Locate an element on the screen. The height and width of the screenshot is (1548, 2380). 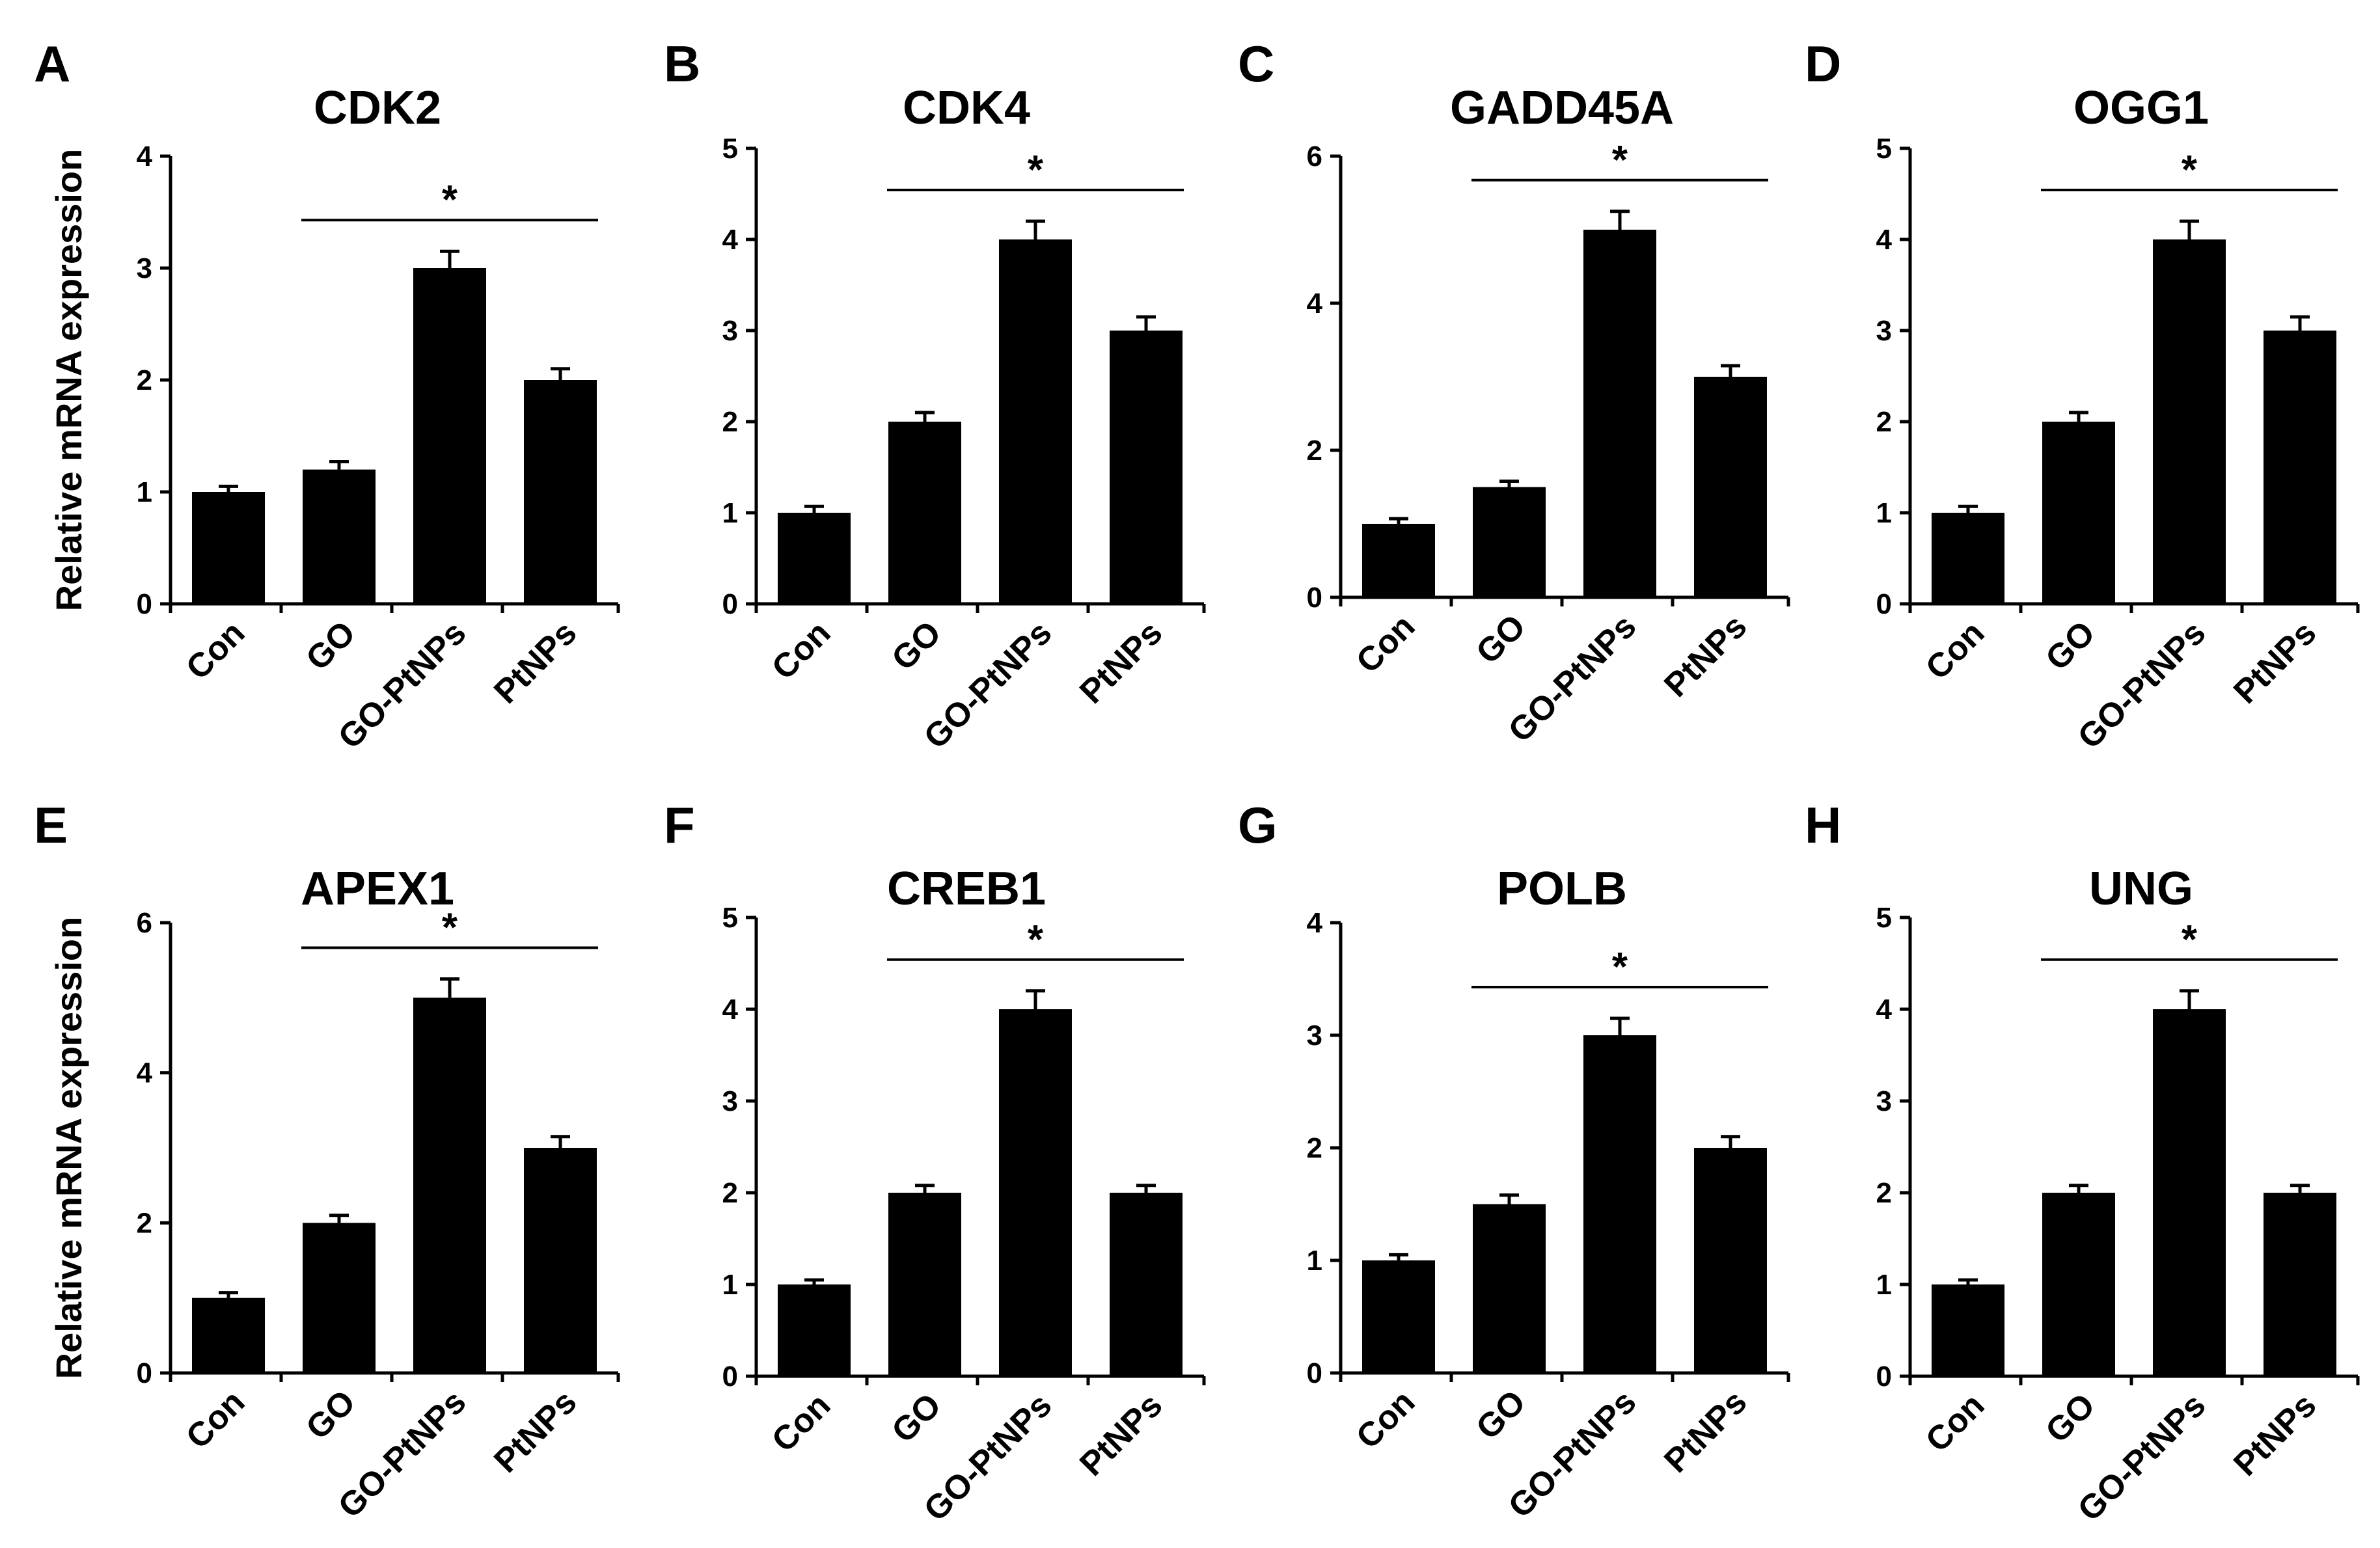
panel-g-xlabel-3: PtNPs is located at coordinates (1705, 1432).